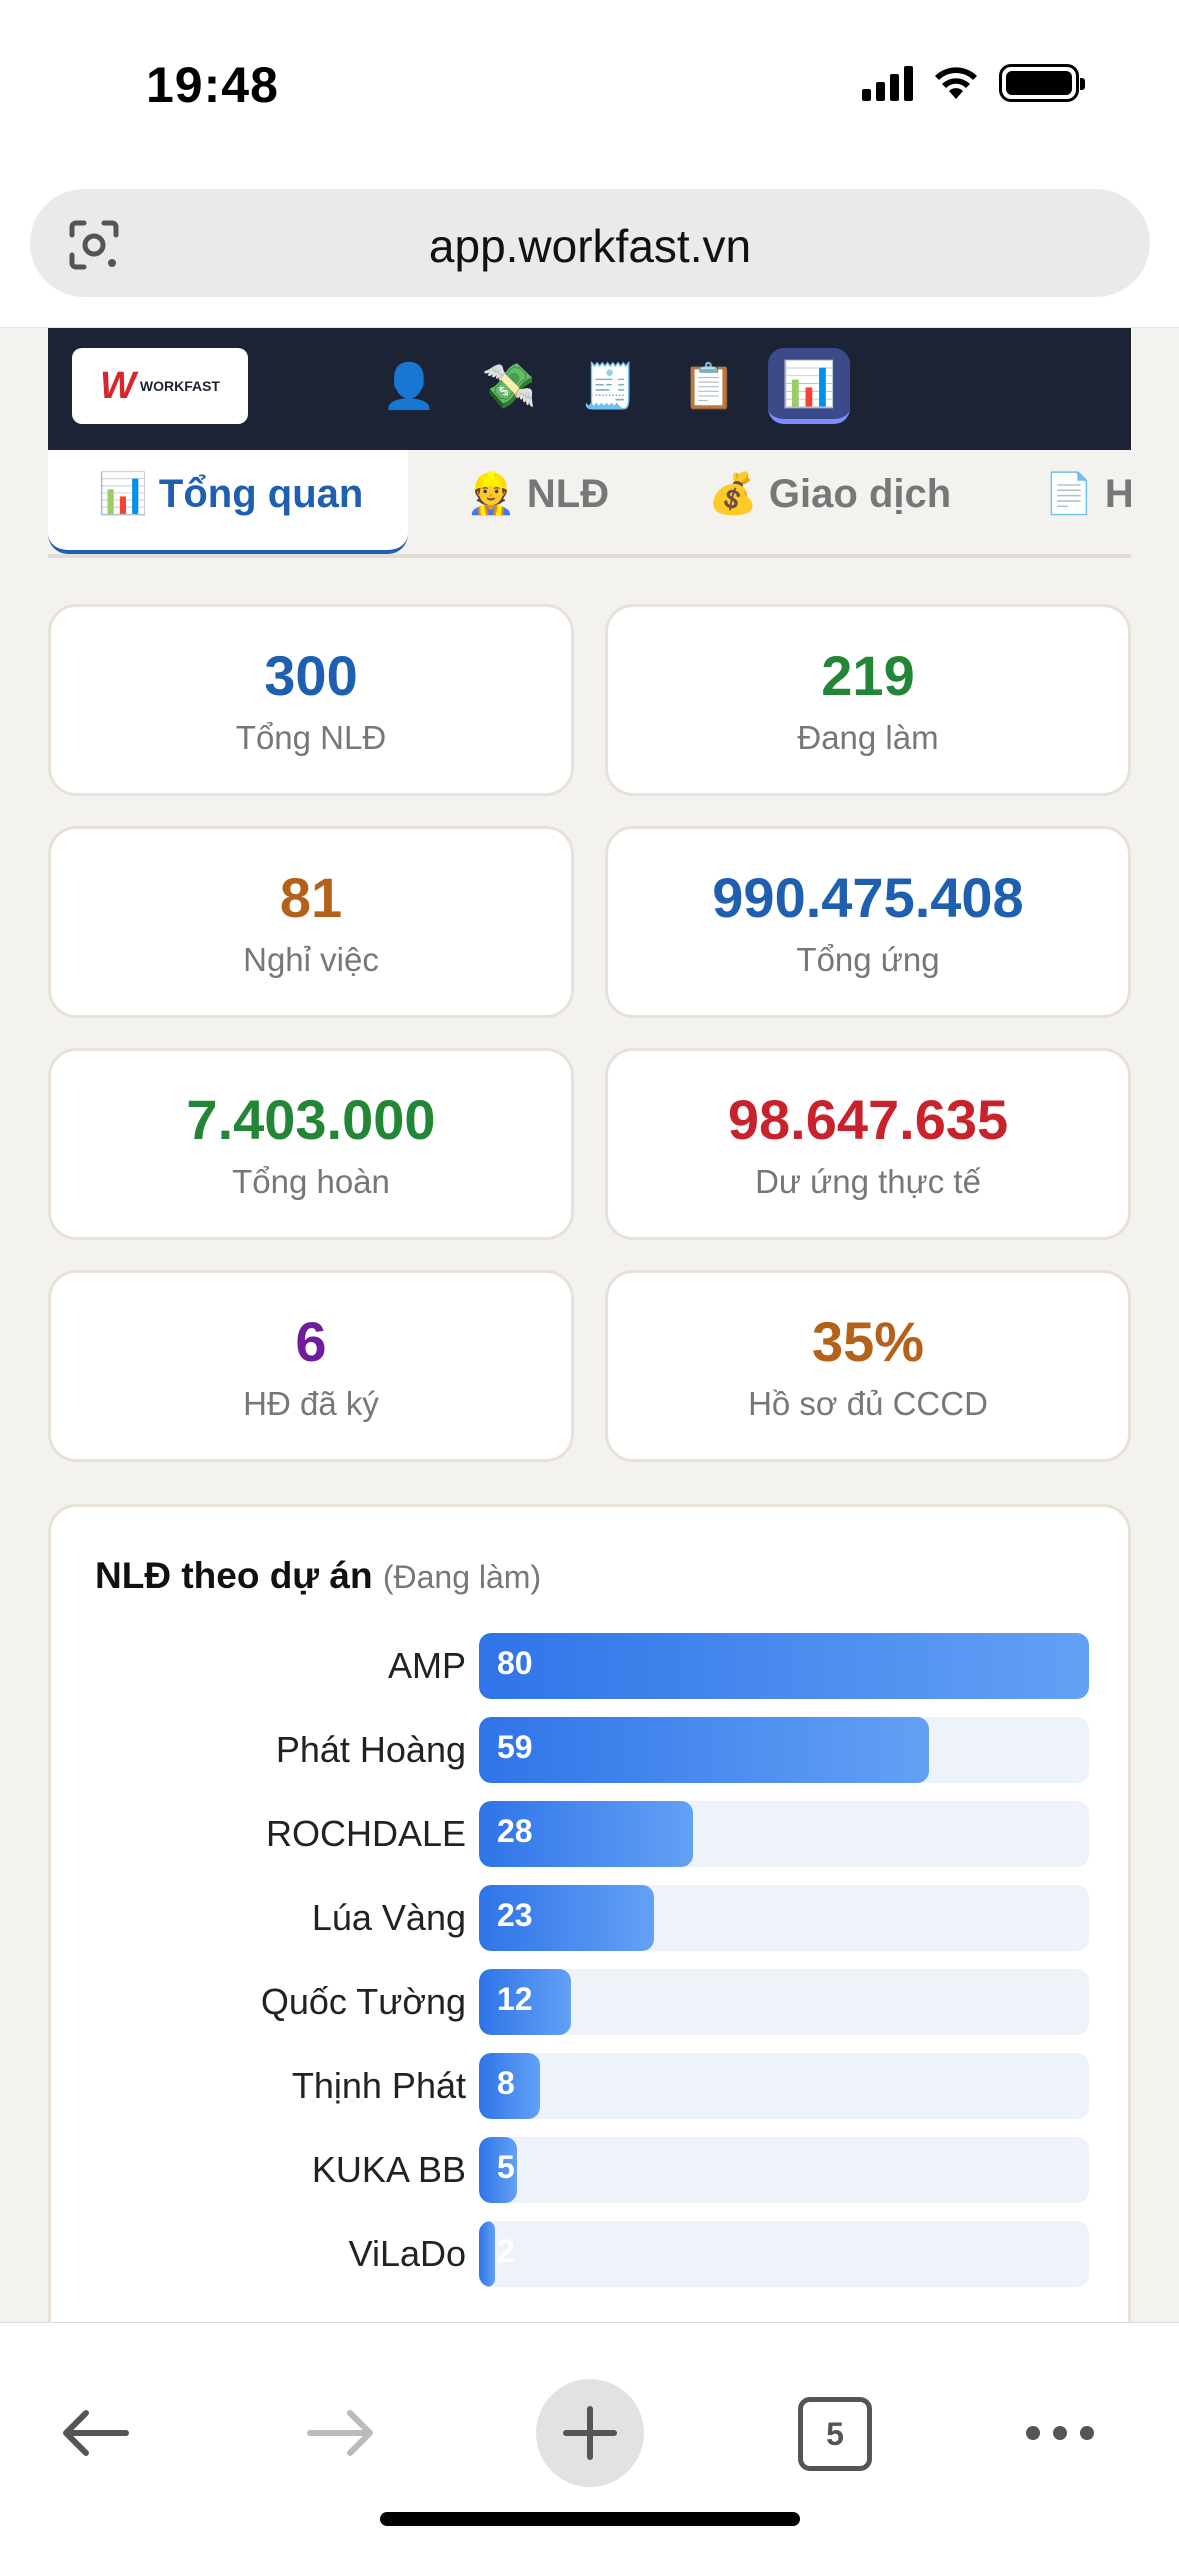 The image size is (1179, 2556). Describe the element at coordinates (809, 386) in the screenshot. I see `chart-icon: 📊` at that location.